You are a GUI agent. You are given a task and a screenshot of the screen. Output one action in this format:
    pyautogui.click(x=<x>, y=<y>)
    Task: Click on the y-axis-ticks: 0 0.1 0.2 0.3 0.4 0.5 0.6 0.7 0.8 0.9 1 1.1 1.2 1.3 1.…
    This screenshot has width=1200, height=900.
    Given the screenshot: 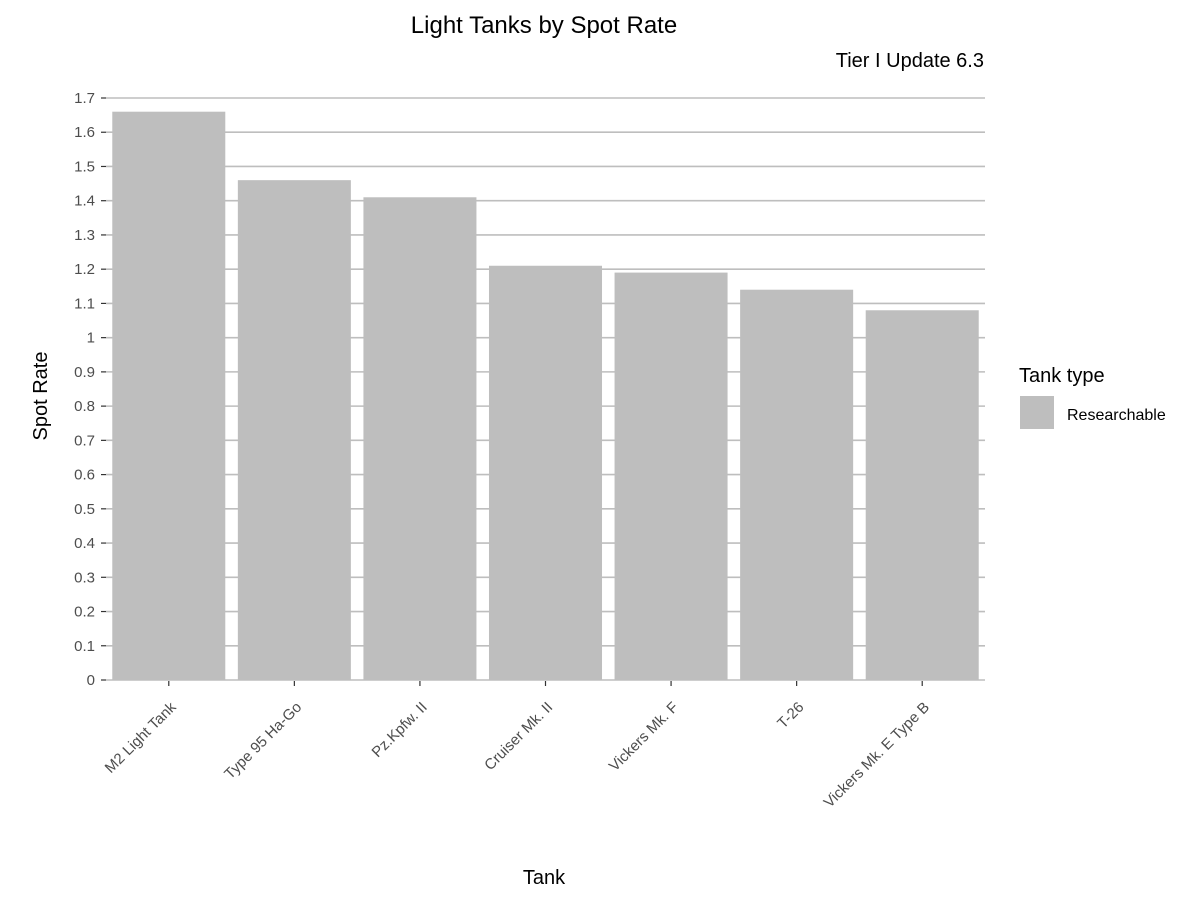 What is the action you would take?
    pyautogui.click(x=90, y=389)
    